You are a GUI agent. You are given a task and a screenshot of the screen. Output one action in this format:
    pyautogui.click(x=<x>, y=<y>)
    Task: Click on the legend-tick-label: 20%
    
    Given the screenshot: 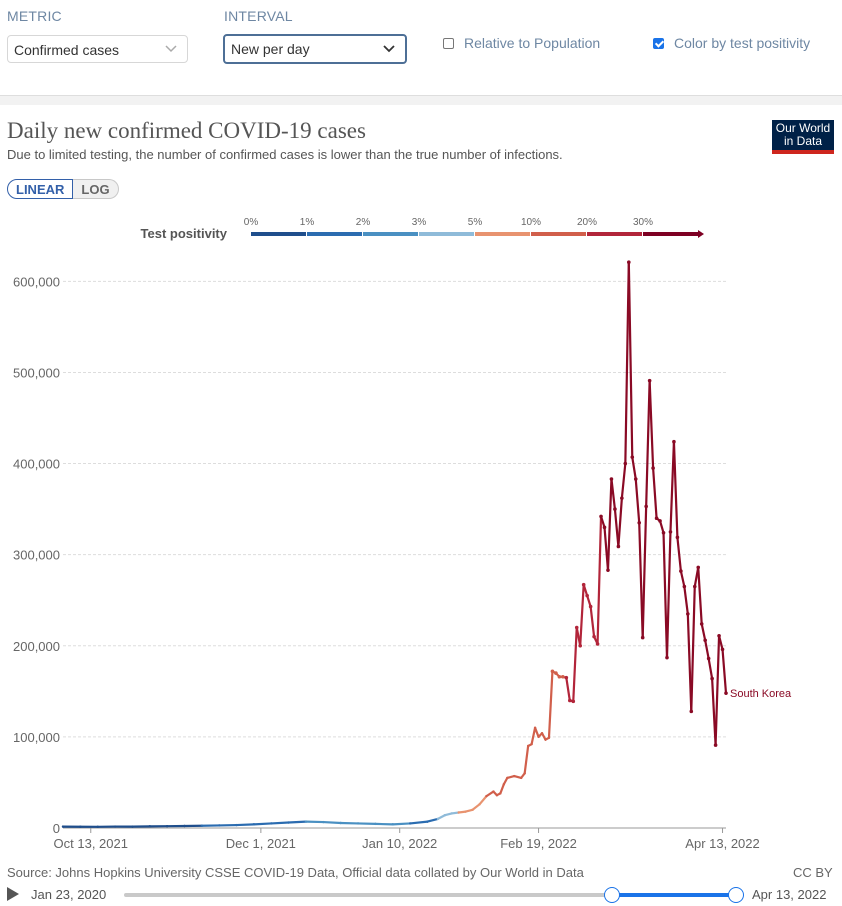 What is the action you would take?
    pyautogui.click(x=587, y=222)
    